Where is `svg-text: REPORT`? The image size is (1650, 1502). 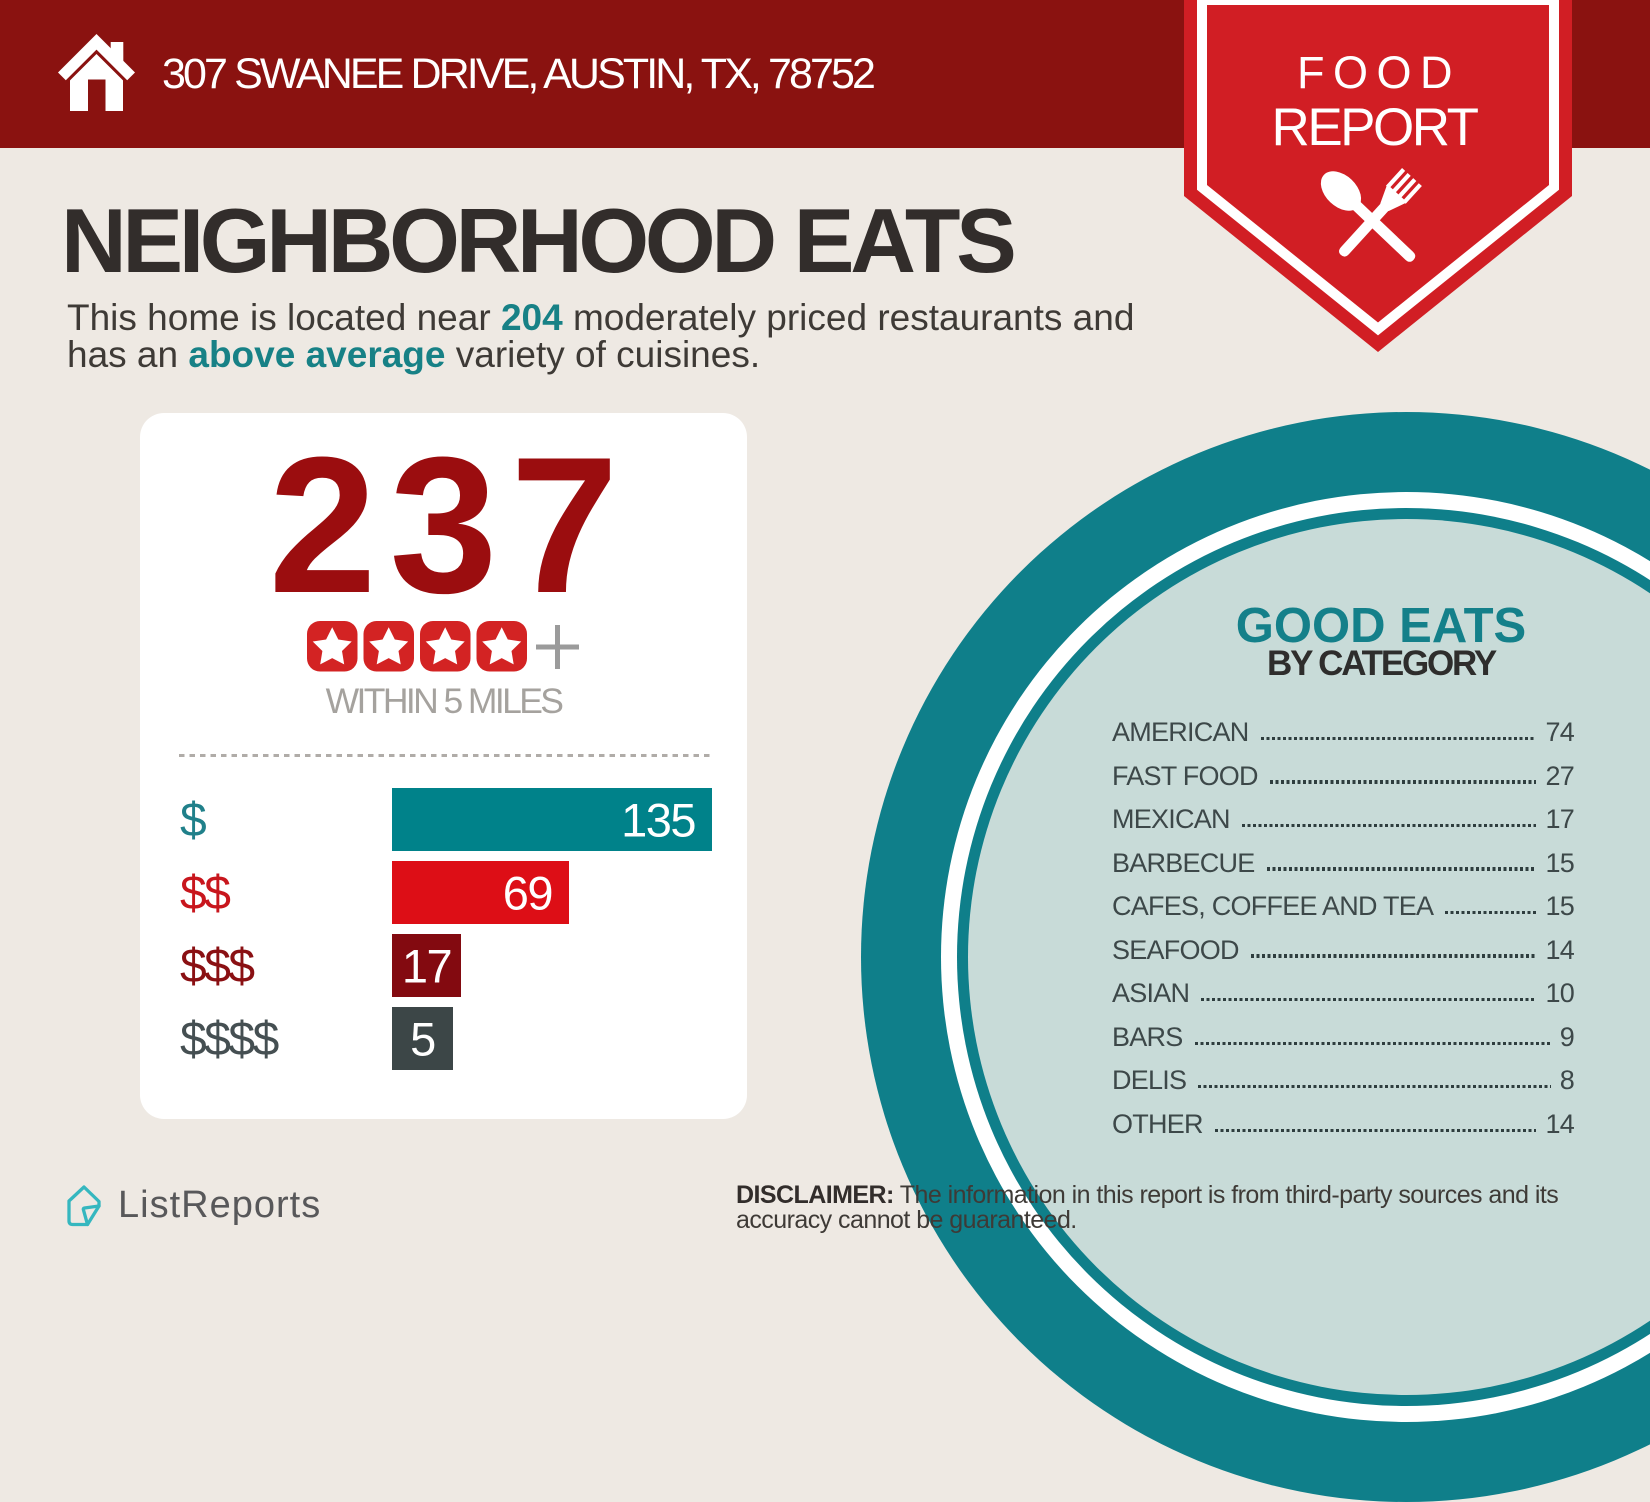 svg-text: REPORT is located at coordinates (1375, 127).